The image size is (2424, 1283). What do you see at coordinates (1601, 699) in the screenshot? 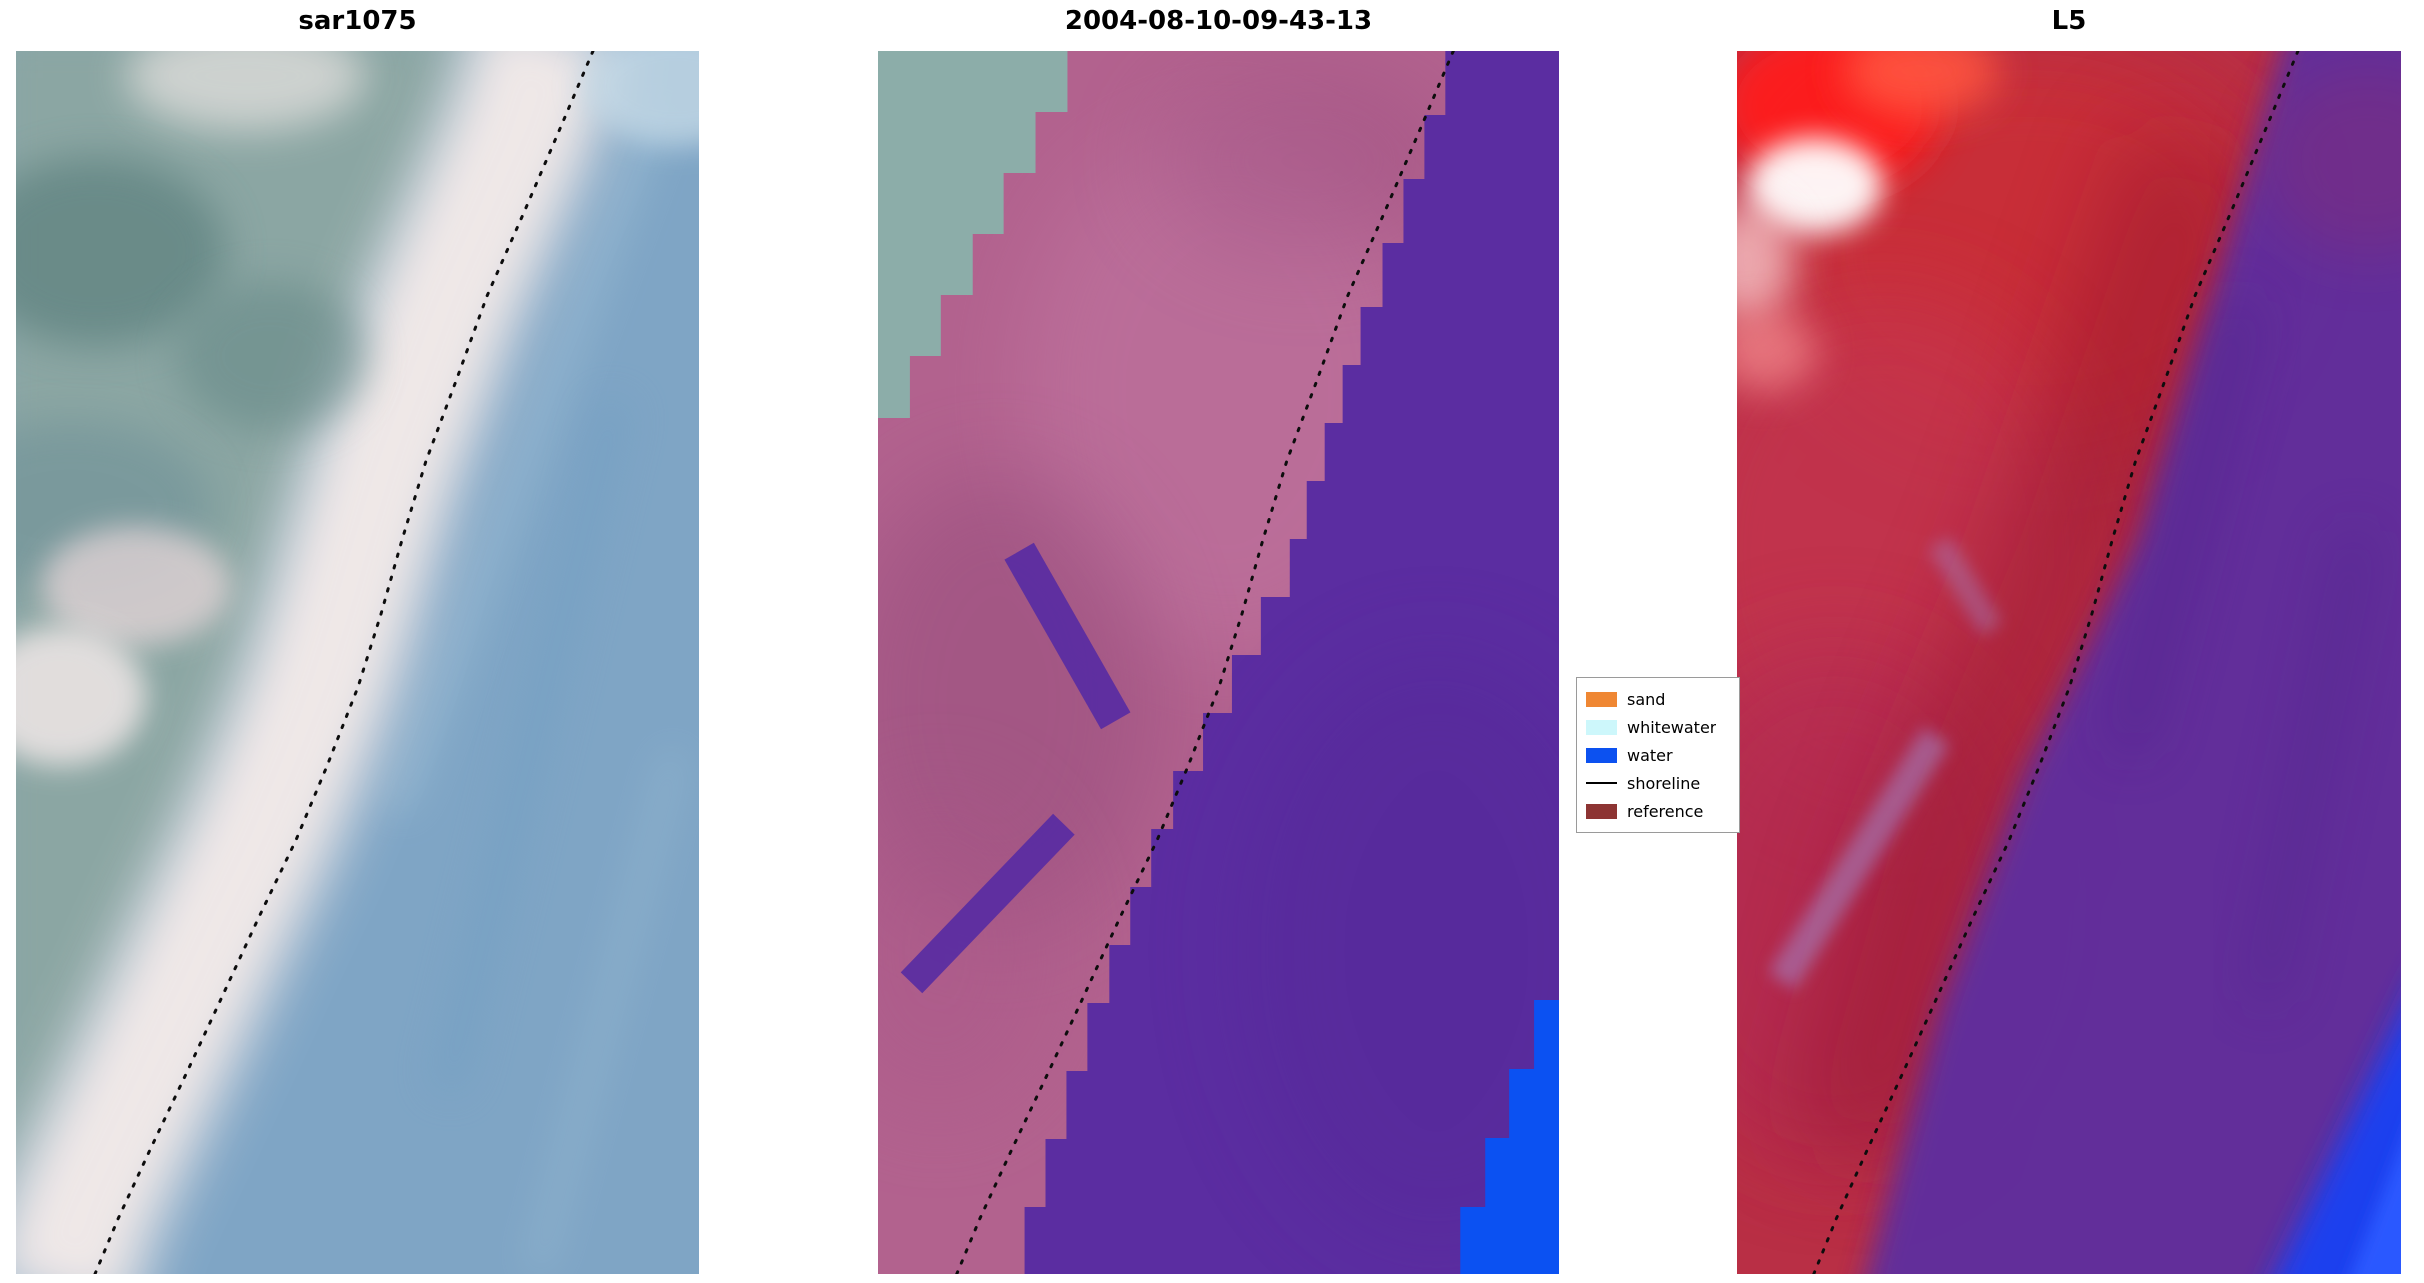
I see `sand-swatch` at bounding box center [1601, 699].